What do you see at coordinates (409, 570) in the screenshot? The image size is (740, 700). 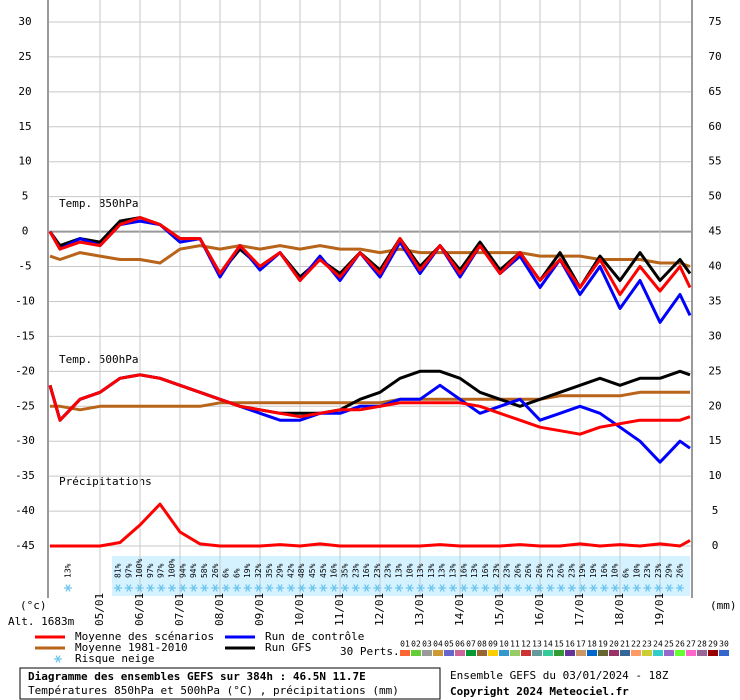 I see `snow-risk-label: 10%` at bounding box center [409, 570].